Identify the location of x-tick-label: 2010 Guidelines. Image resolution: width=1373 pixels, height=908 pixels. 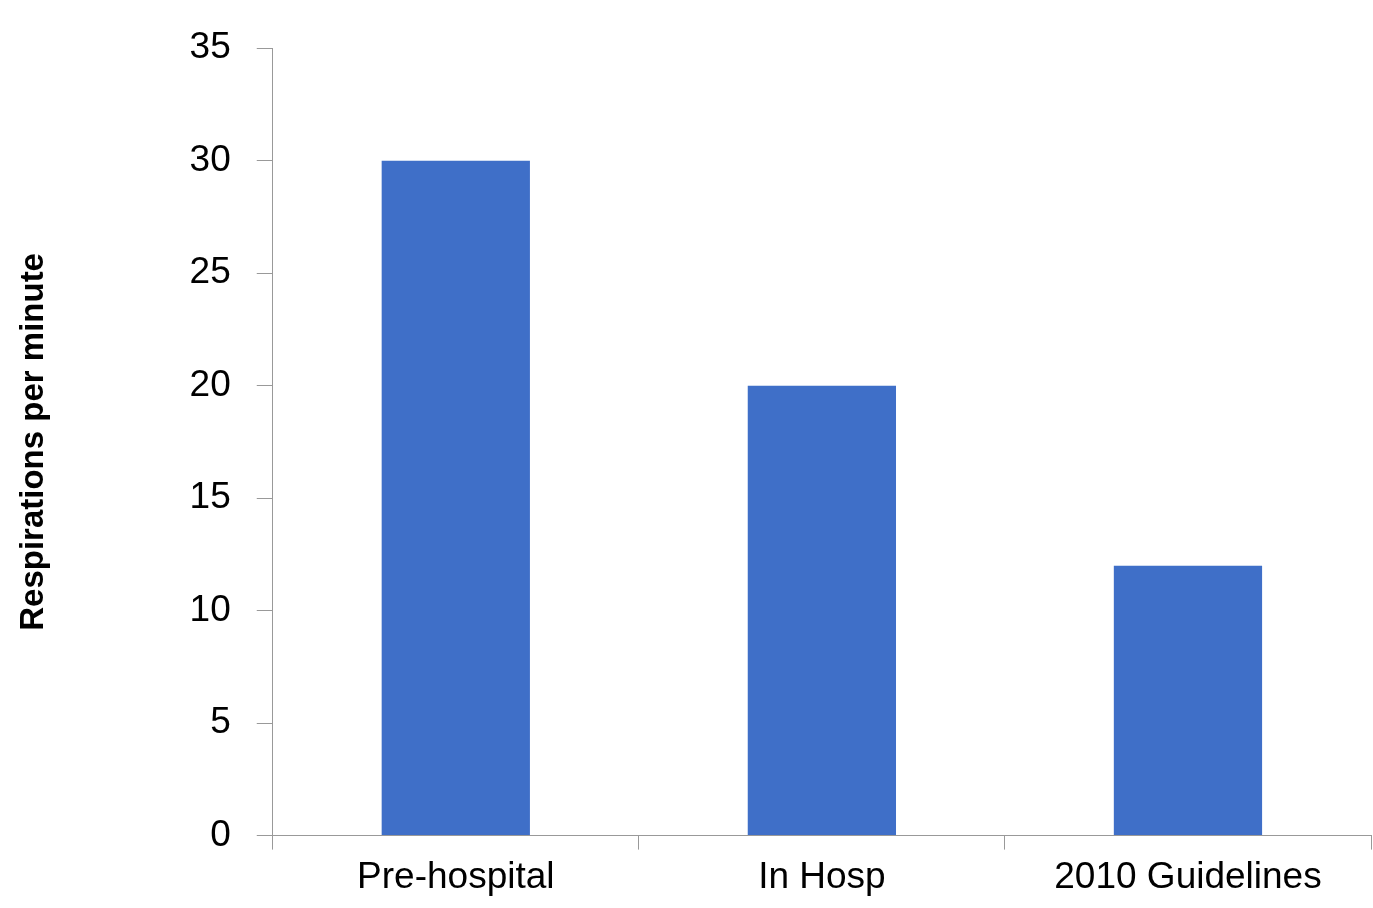
(1188, 875).